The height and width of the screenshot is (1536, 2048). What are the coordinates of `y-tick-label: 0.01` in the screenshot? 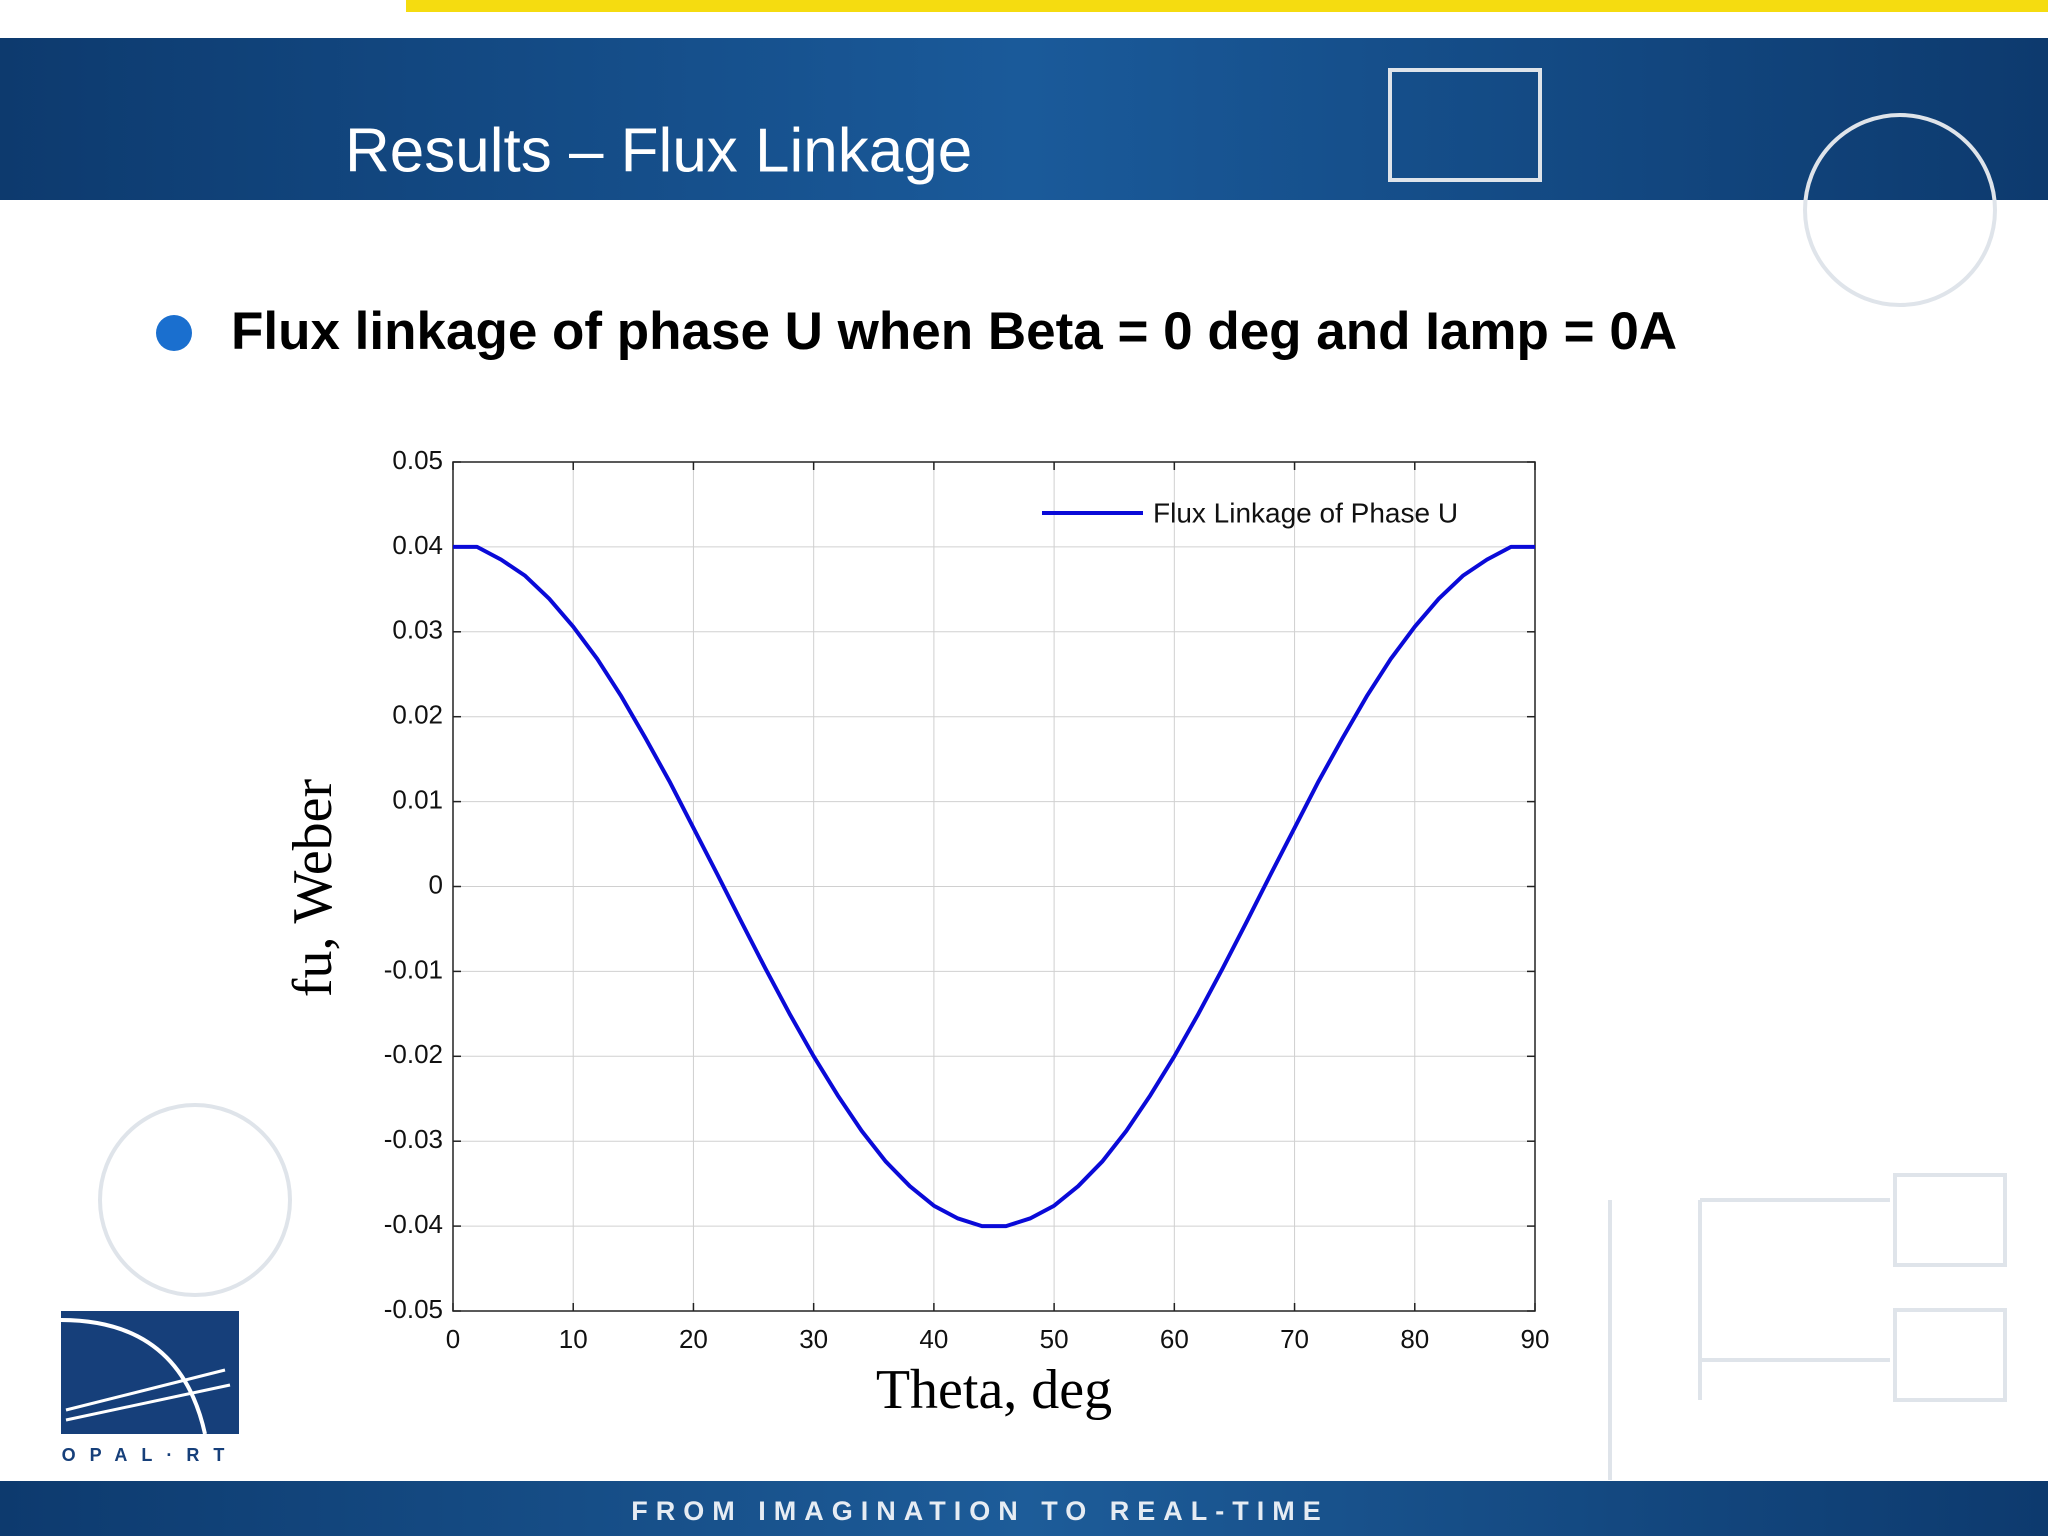 It's located at (417, 799).